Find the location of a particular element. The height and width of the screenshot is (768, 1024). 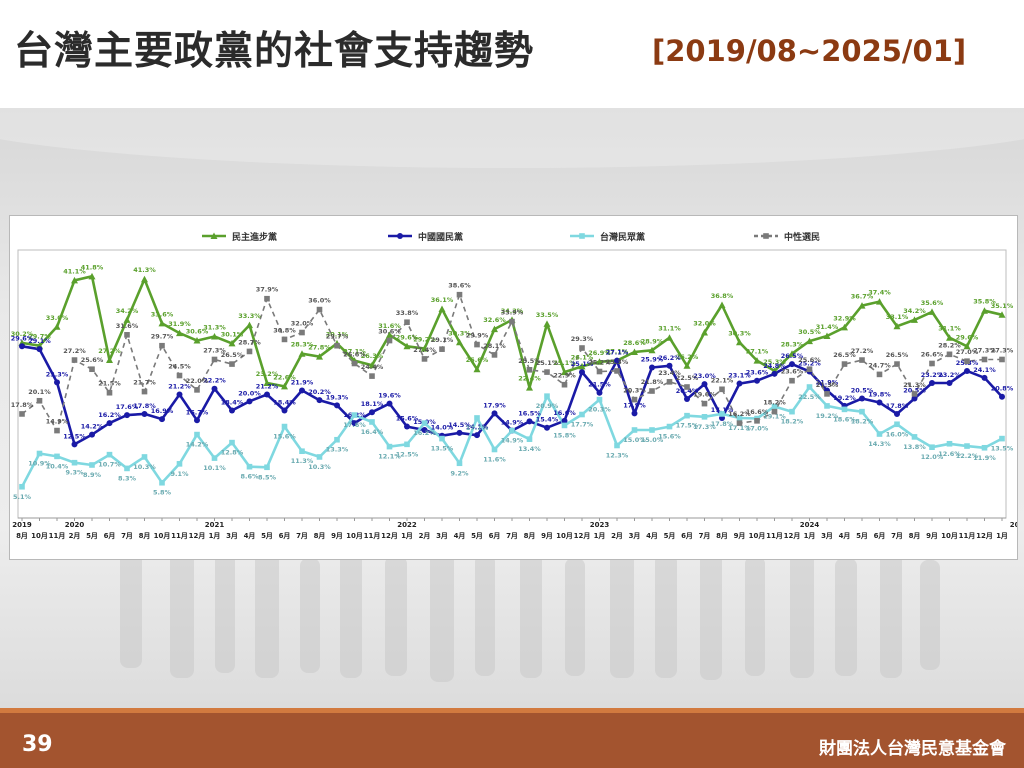

data-label-neutral: 32.0% is located at coordinates (302, 324).